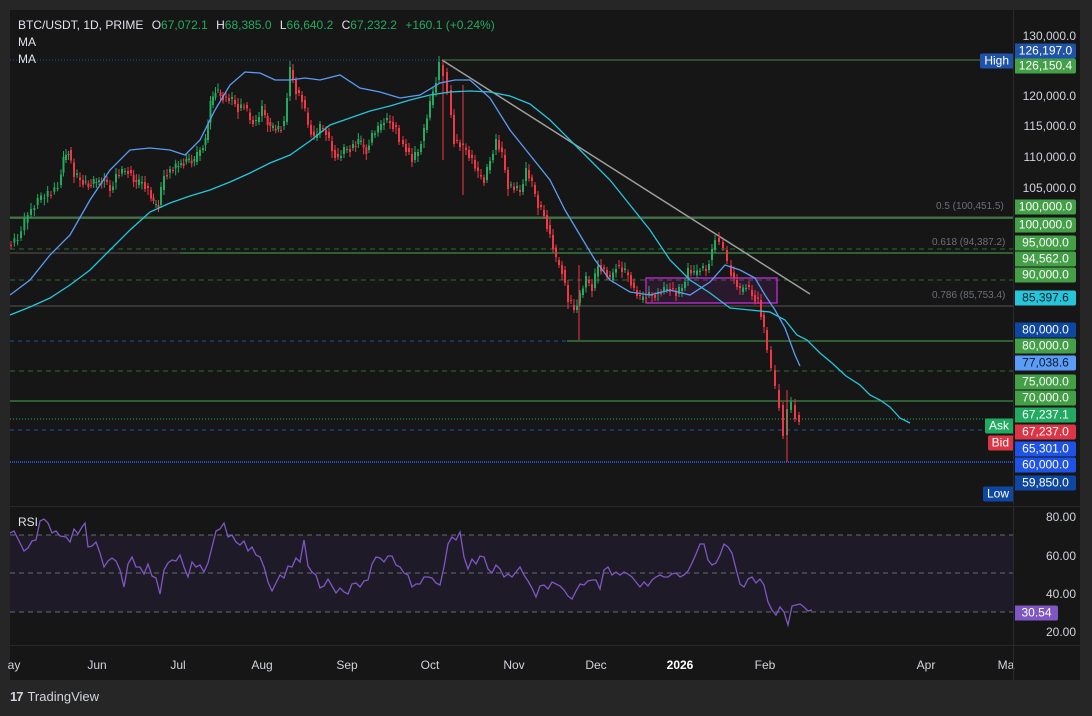 This screenshot has height=716, width=1092. Describe the element at coordinates (430, 665) in the screenshot. I see `month-label: Oct` at that location.